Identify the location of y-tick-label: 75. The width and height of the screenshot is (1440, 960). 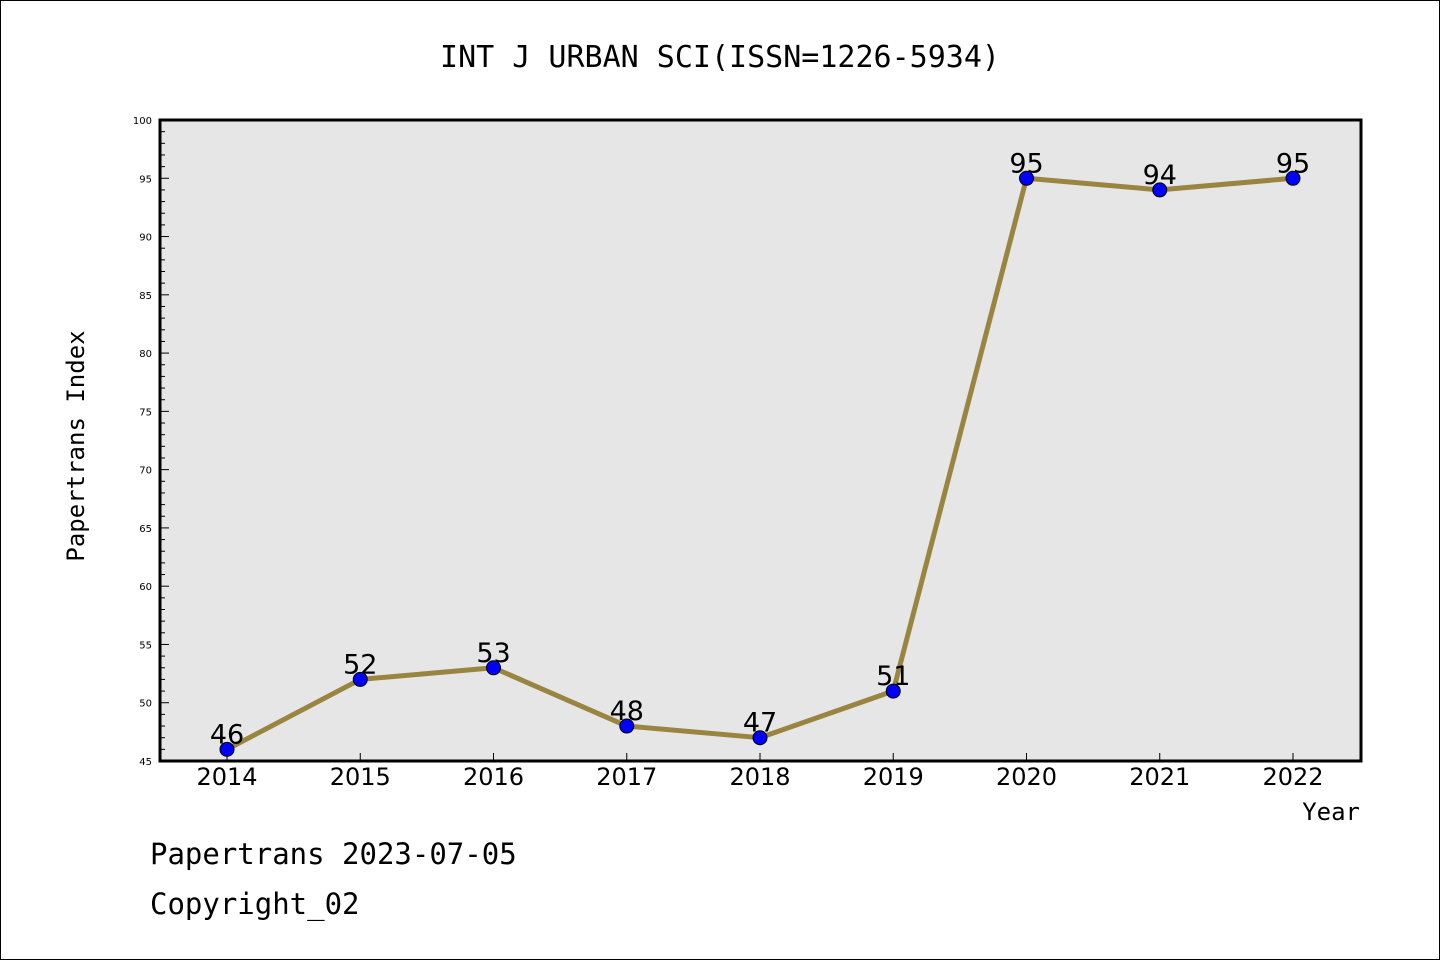
(145, 412).